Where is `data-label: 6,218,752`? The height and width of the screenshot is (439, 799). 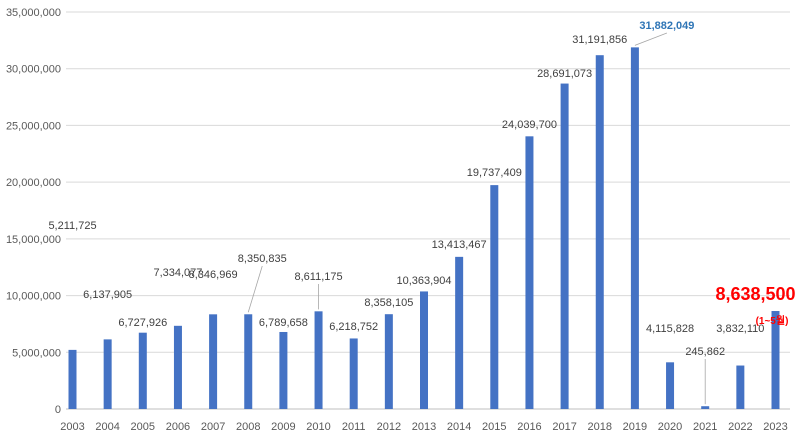 data-label: 6,218,752 is located at coordinates (353, 327).